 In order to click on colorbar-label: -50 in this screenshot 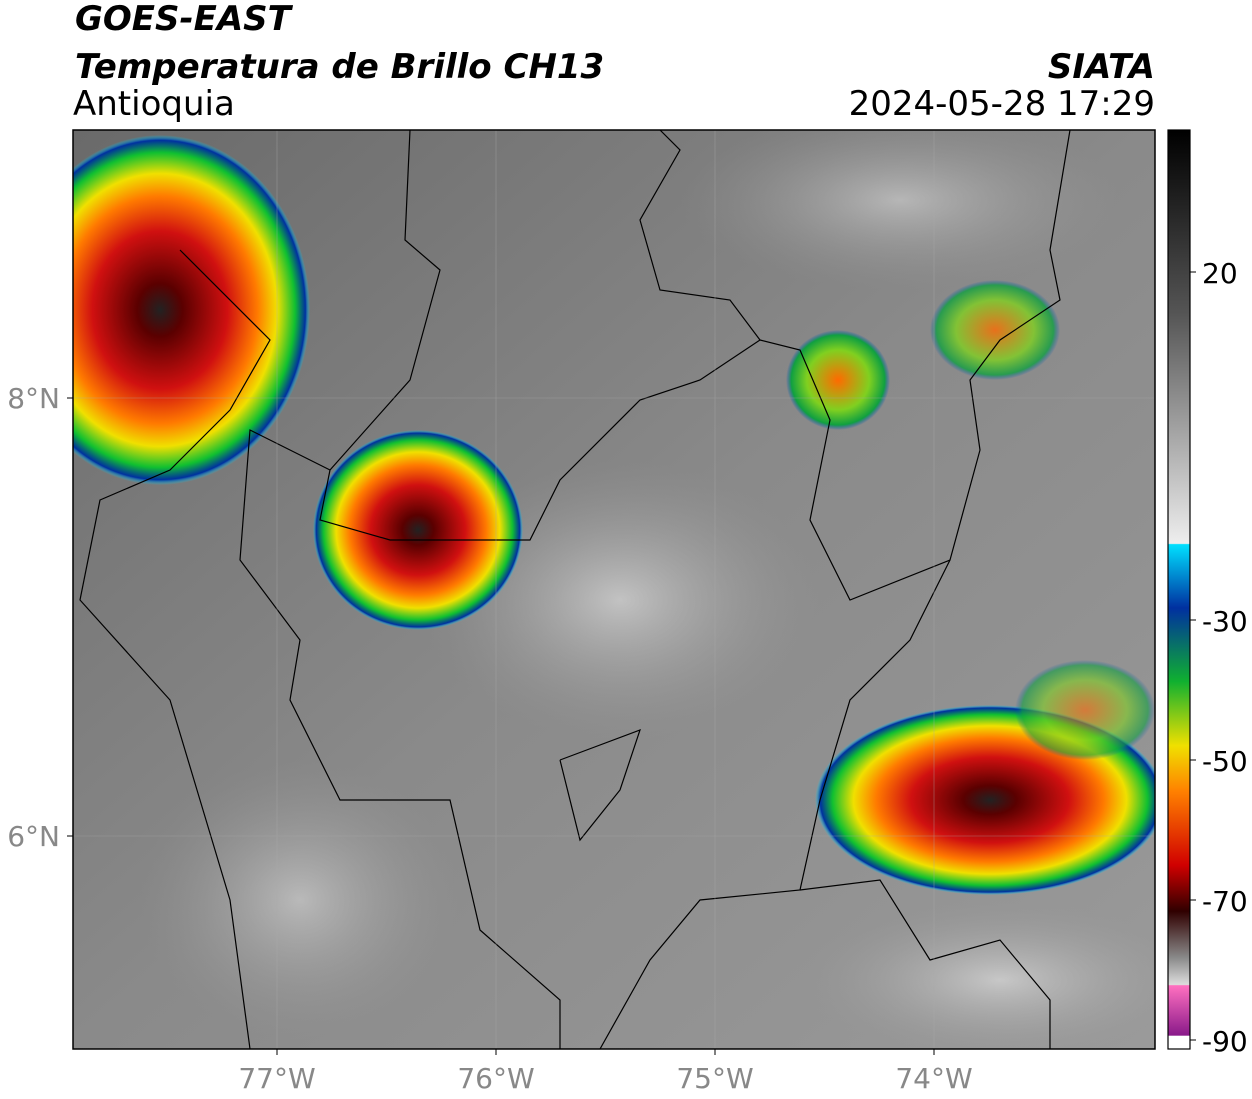, I will do `click(1225, 761)`.